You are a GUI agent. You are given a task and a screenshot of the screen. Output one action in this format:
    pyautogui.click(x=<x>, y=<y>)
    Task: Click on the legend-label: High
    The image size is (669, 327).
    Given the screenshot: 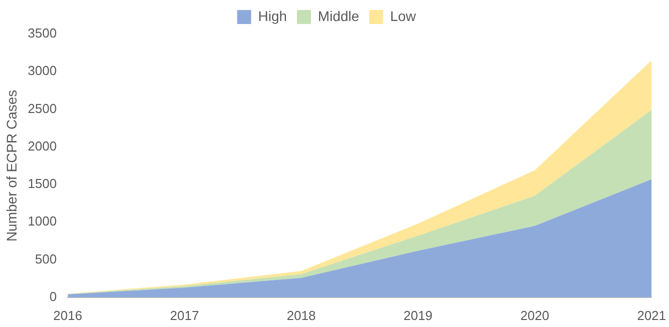 What is the action you would take?
    pyautogui.click(x=272, y=16)
    